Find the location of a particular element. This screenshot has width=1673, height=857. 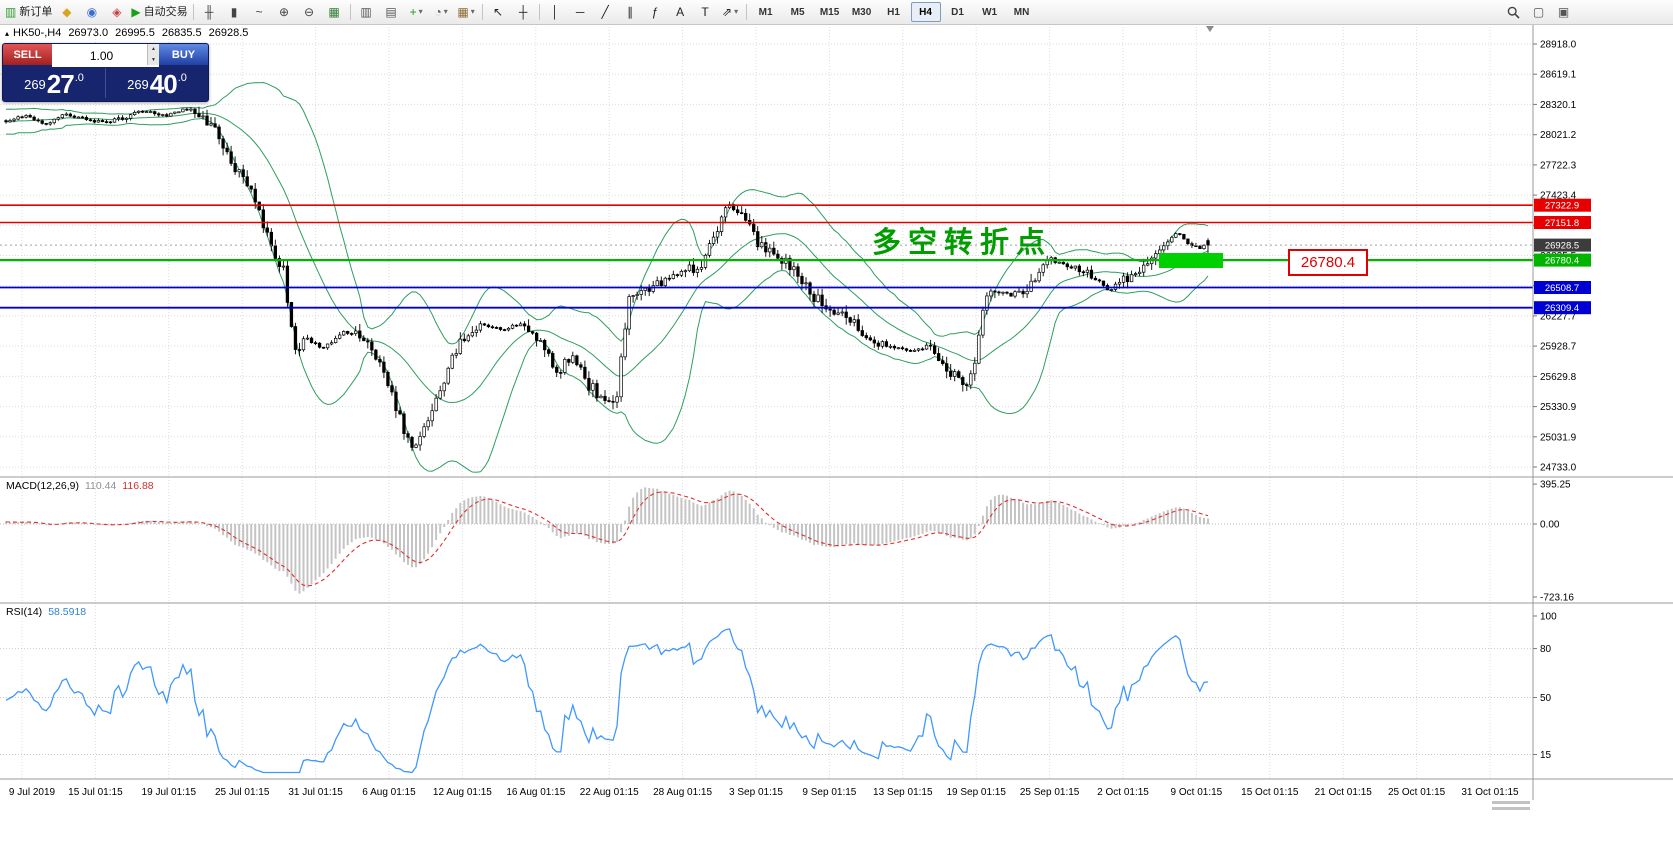

buy-price: 269 40.0 is located at coordinates (157, 83).